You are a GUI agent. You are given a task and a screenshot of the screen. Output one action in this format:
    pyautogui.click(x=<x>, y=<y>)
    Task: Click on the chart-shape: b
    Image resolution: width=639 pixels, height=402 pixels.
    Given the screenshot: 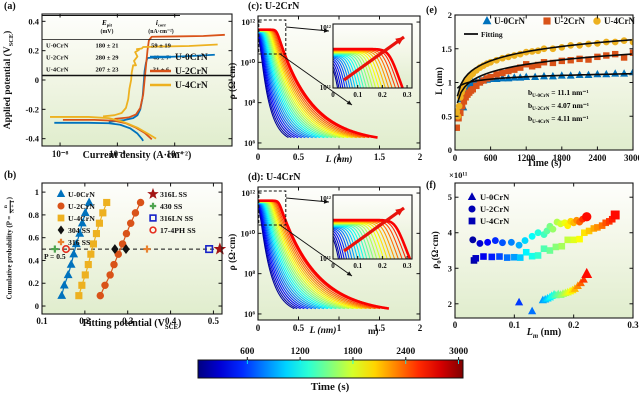 What is the action you would take?
    pyautogui.click(x=530, y=105)
    